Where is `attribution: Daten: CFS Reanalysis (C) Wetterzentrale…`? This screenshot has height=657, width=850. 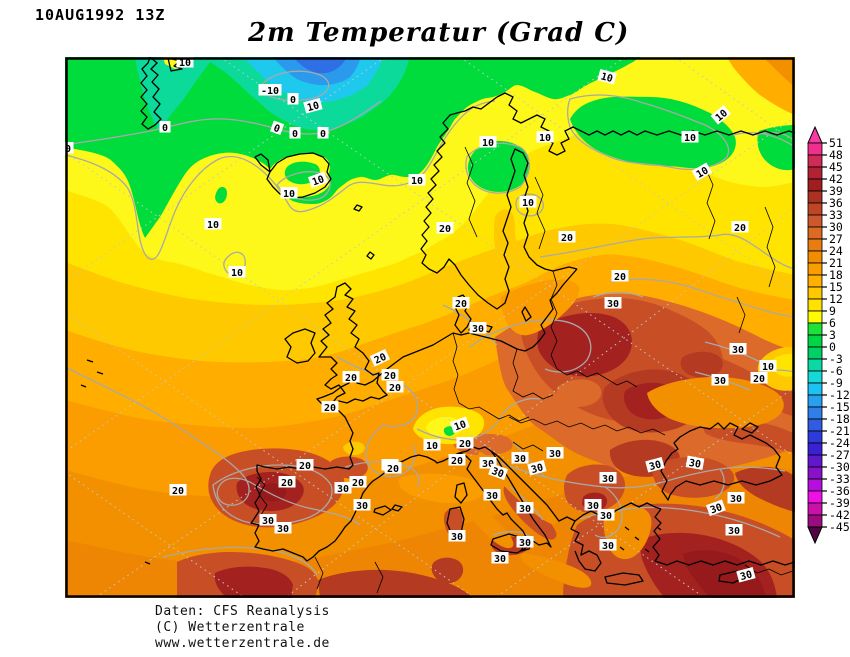
attribution: Daten: CFS Reanalysis (C) Wetterzentrale… is located at coordinates (242, 628).